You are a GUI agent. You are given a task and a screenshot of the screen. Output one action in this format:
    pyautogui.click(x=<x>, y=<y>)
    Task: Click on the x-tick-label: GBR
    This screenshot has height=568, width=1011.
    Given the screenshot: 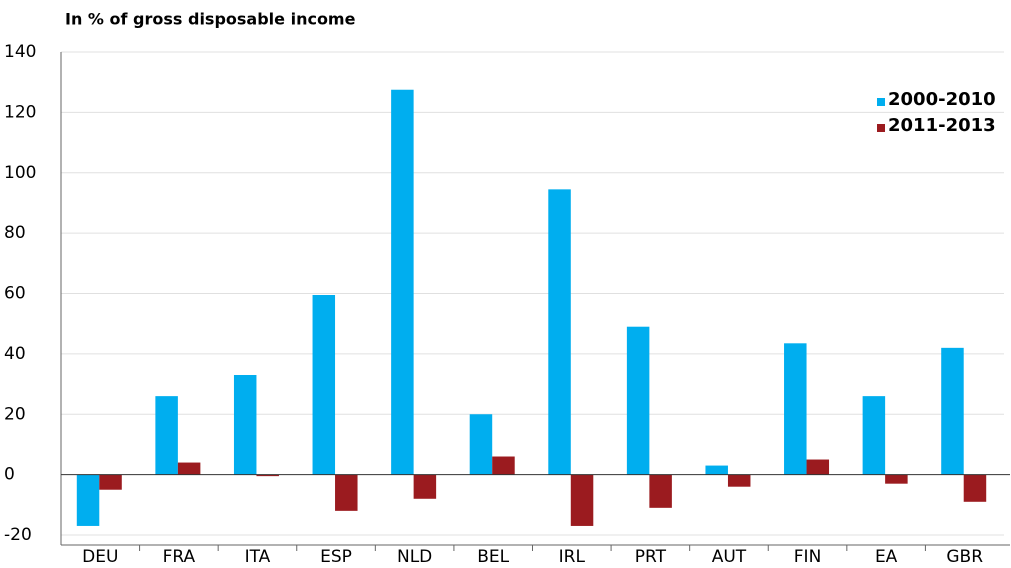 What is the action you would take?
    pyautogui.click(x=964, y=557)
    